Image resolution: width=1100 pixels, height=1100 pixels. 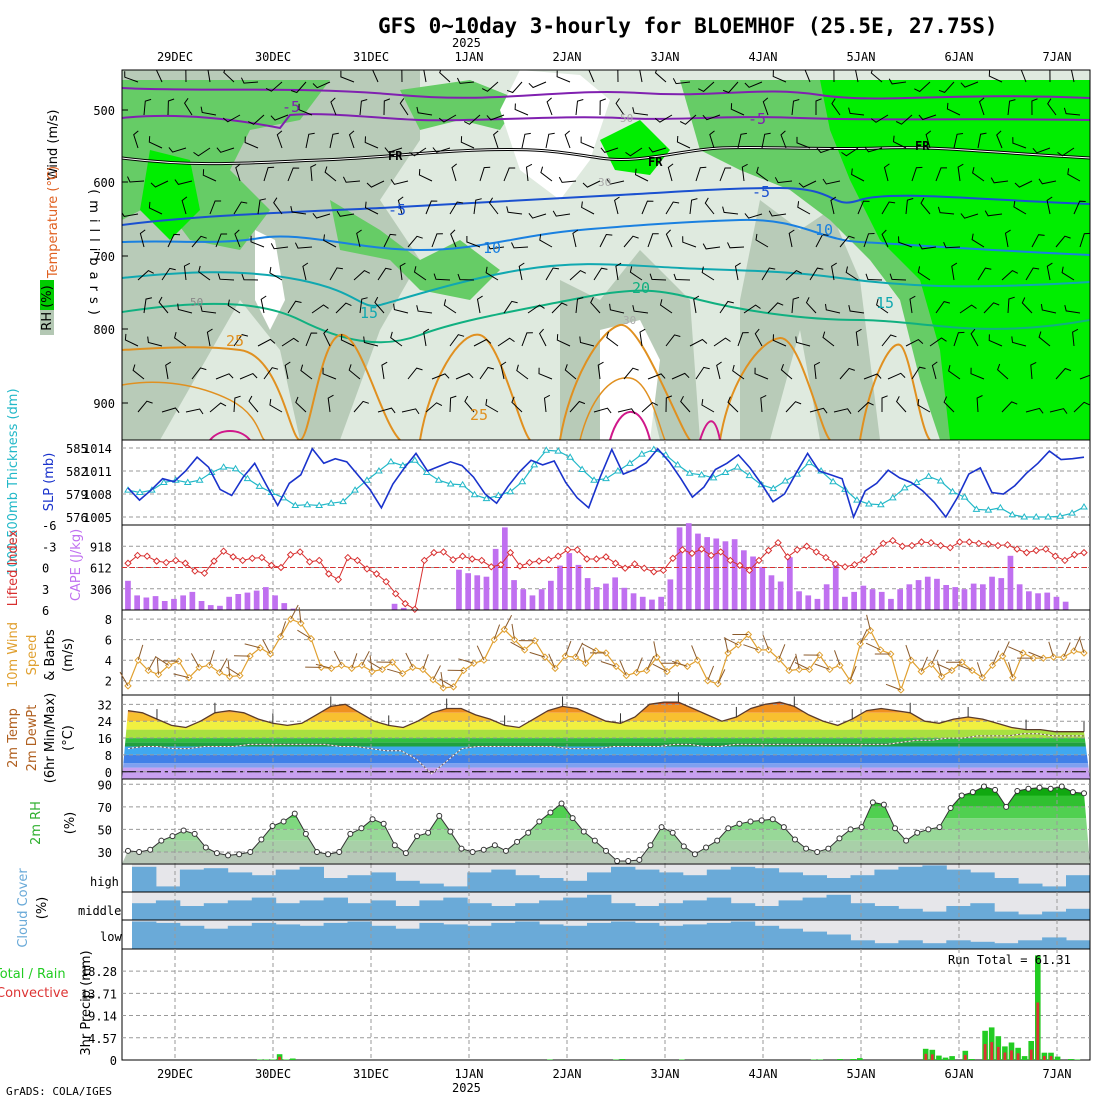 I want to click on cloud-axis-label: (%), so click(x=42, y=908).